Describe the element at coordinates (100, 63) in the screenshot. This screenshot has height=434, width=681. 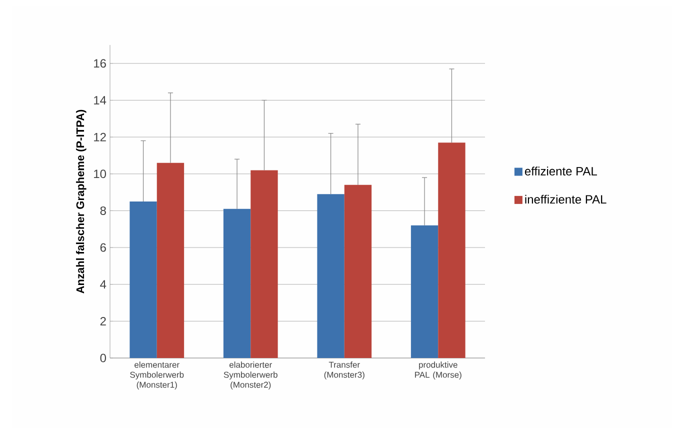
I see `y-tick-label: 16` at that location.